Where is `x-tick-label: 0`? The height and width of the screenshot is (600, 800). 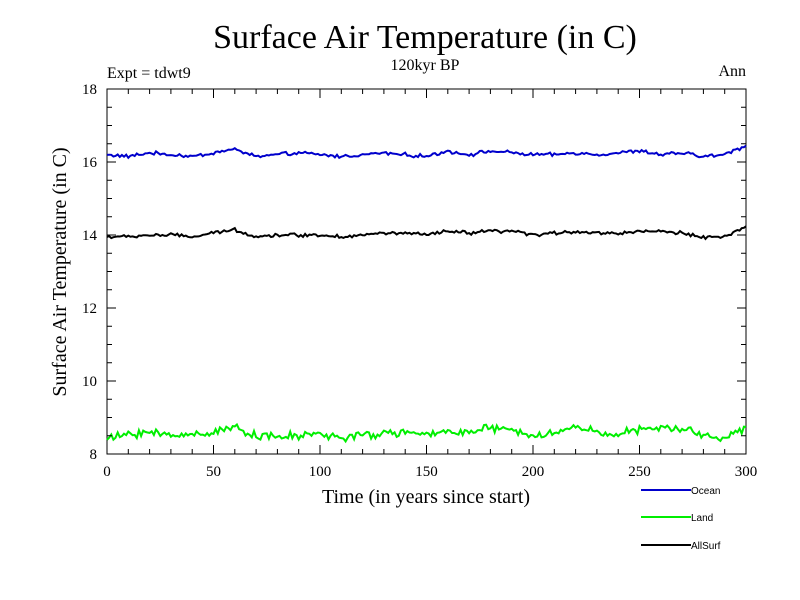
x-tick-label: 0 is located at coordinates (107, 472).